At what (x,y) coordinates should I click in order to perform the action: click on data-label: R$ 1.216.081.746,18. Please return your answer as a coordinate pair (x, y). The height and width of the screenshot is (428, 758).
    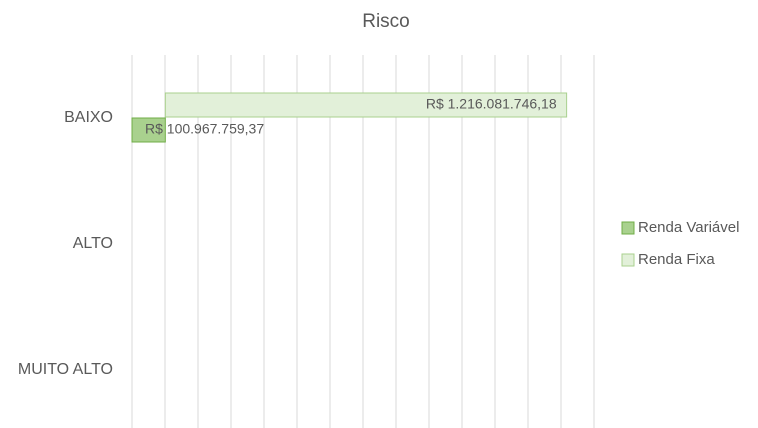
    Looking at the image, I should click on (491, 104).